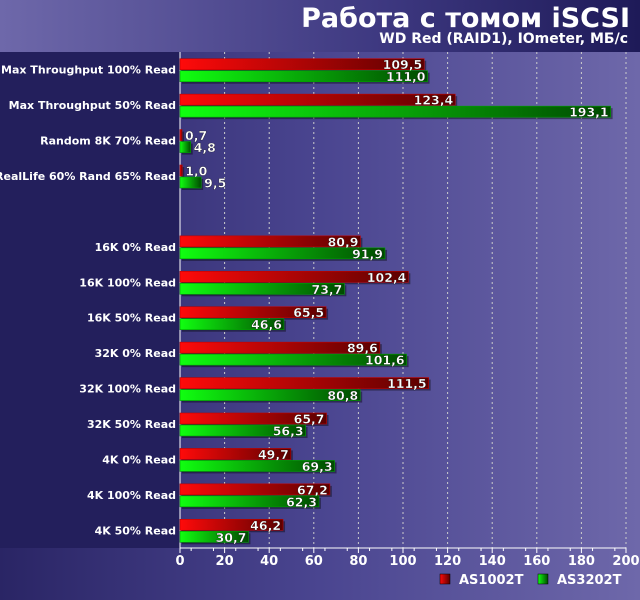 The image size is (640, 600). What do you see at coordinates (491, 580) in the screenshot?
I see `legend-label: AS1002T` at bounding box center [491, 580].